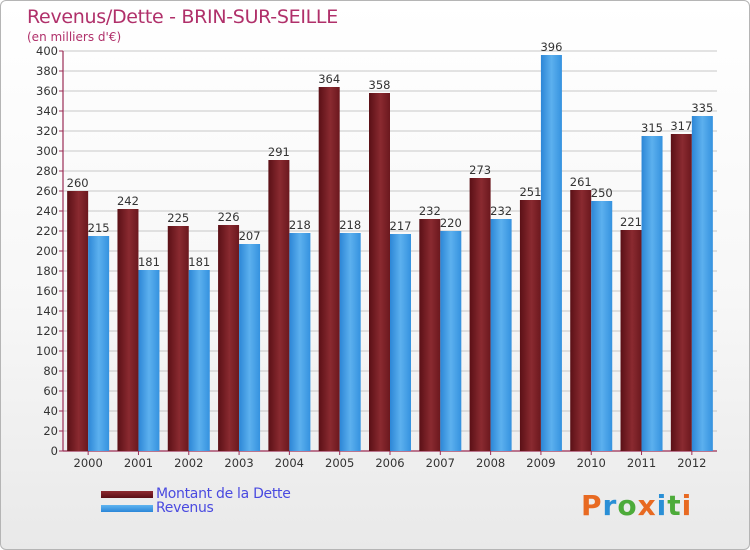 The image size is (750, 550). Describe the element at coordinates (551, 47) in the screenshot. I see `revenus-bar-label: 396` at that location.